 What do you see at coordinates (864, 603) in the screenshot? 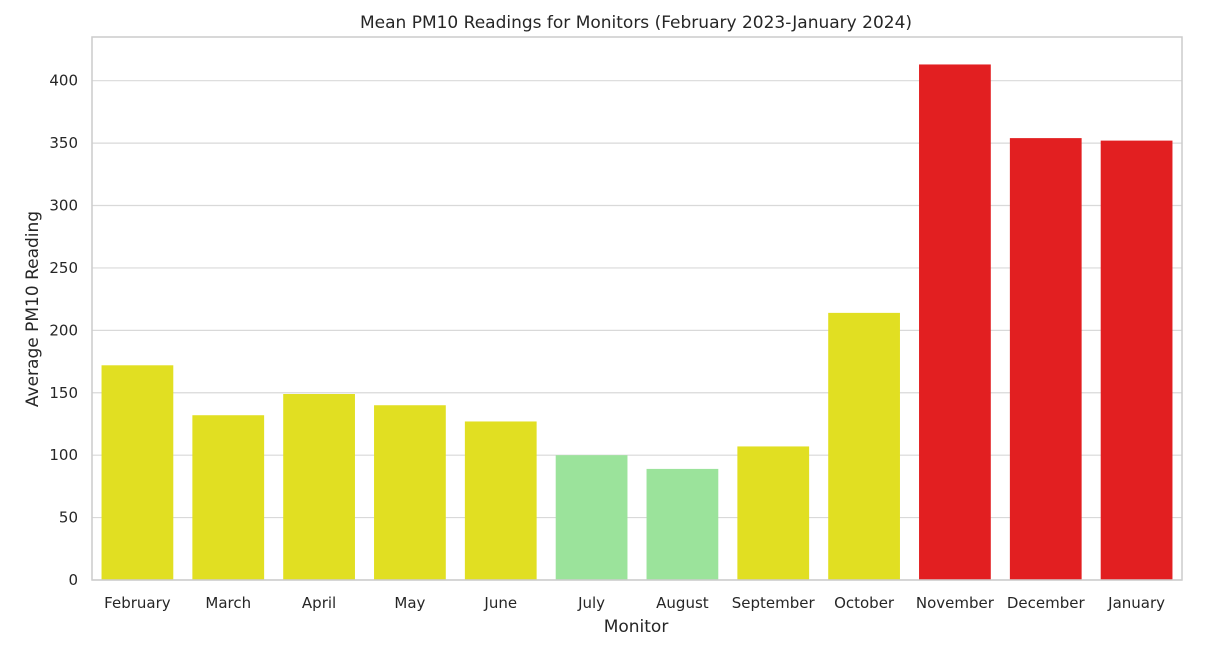
I see `x-tick-label-october: October` at bounding box center [864, 603].